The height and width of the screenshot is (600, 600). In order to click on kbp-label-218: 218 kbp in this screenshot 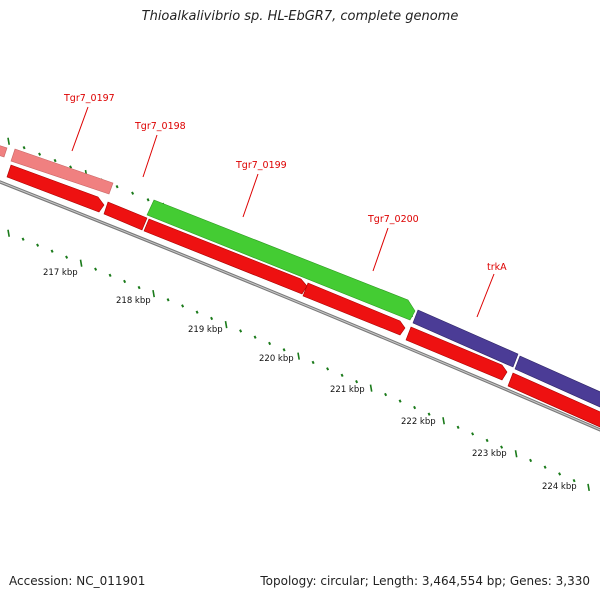, I will do `click(133, 301)`.